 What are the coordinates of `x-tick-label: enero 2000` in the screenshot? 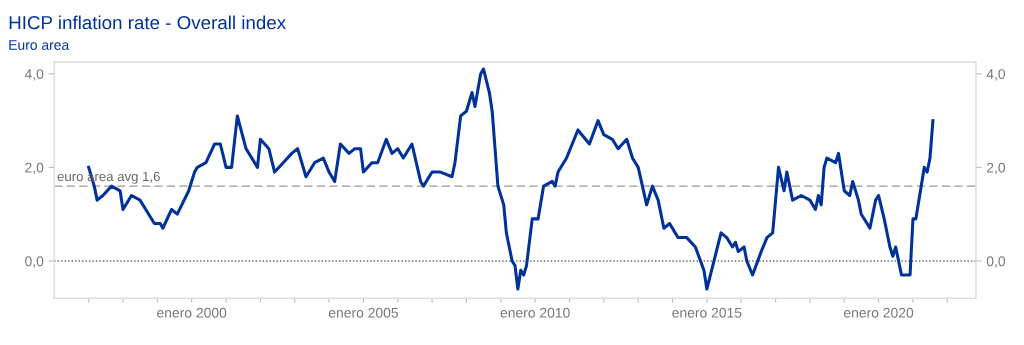 It's located at (192, 312).